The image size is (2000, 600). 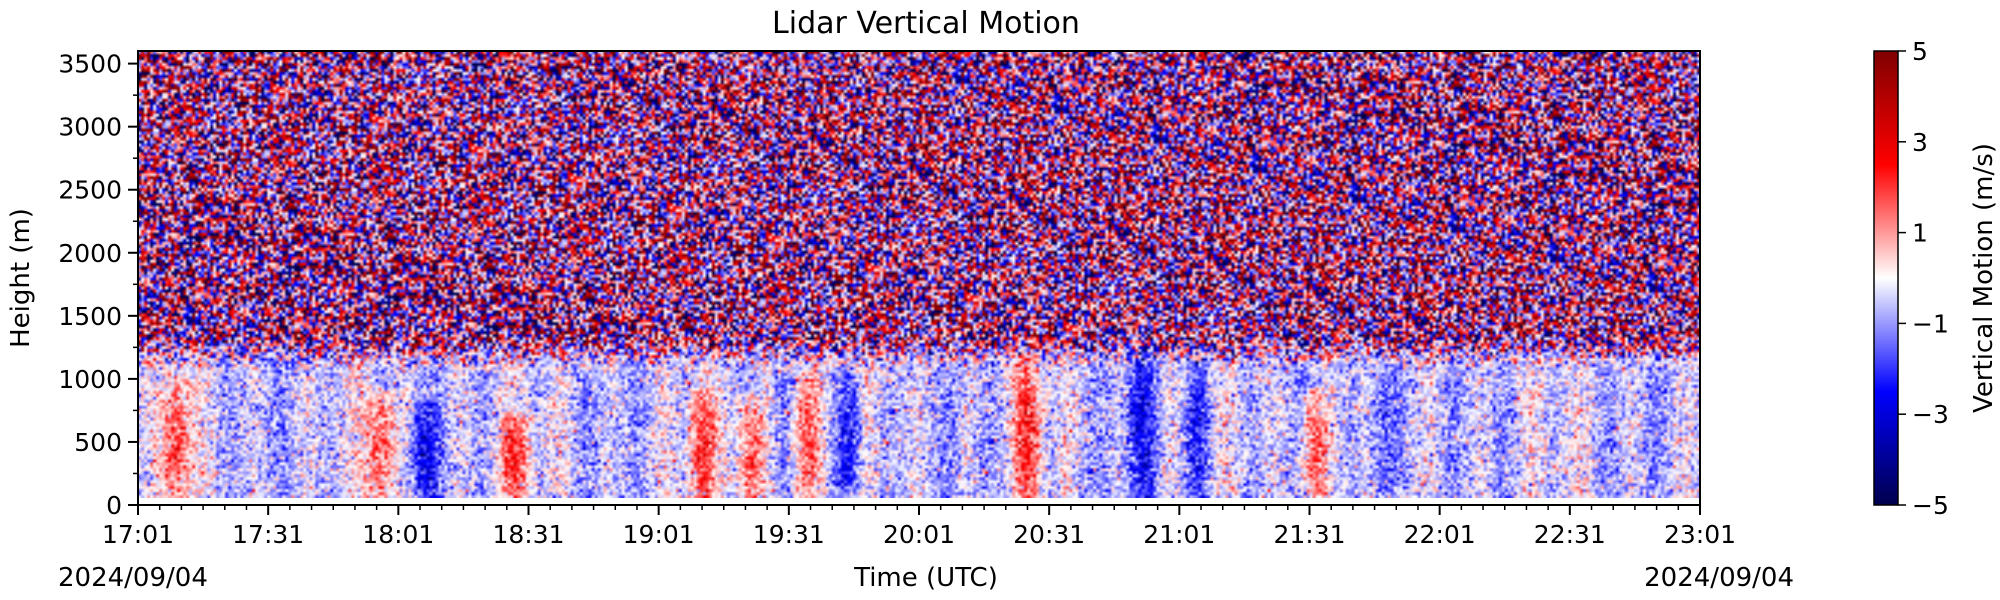 What do you see at coordinates (1440, 534) in the screenshot?
I see `x-tick-label: 22:01` at bounding box center [1440, 534].